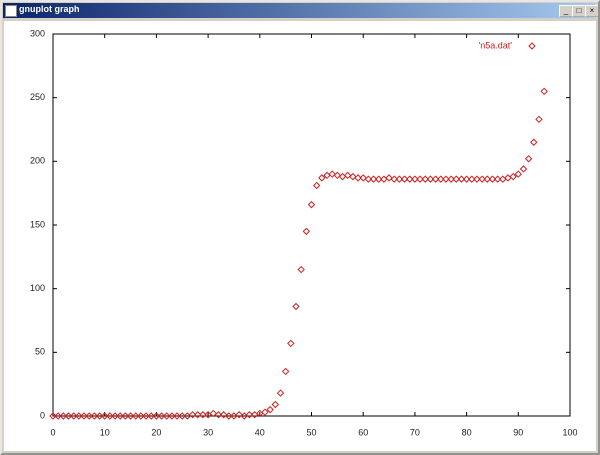  What do you see at coordinates (311, 432) in the screenshot?
I see `x-tick-label: 50` at bounding box center [311, 432].